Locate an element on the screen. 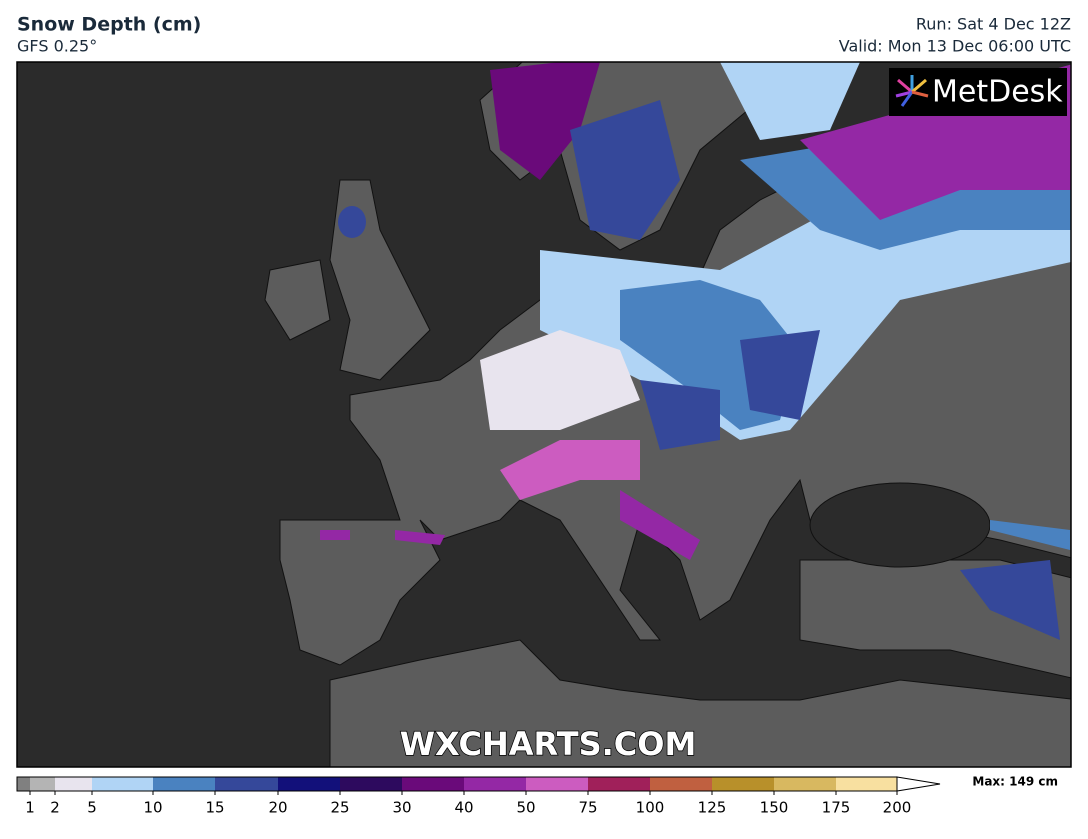 The image size is (1088, 839). valid: Valid: Mon 13 Dec 06:00 UTC is located at coordinates (955, 46).